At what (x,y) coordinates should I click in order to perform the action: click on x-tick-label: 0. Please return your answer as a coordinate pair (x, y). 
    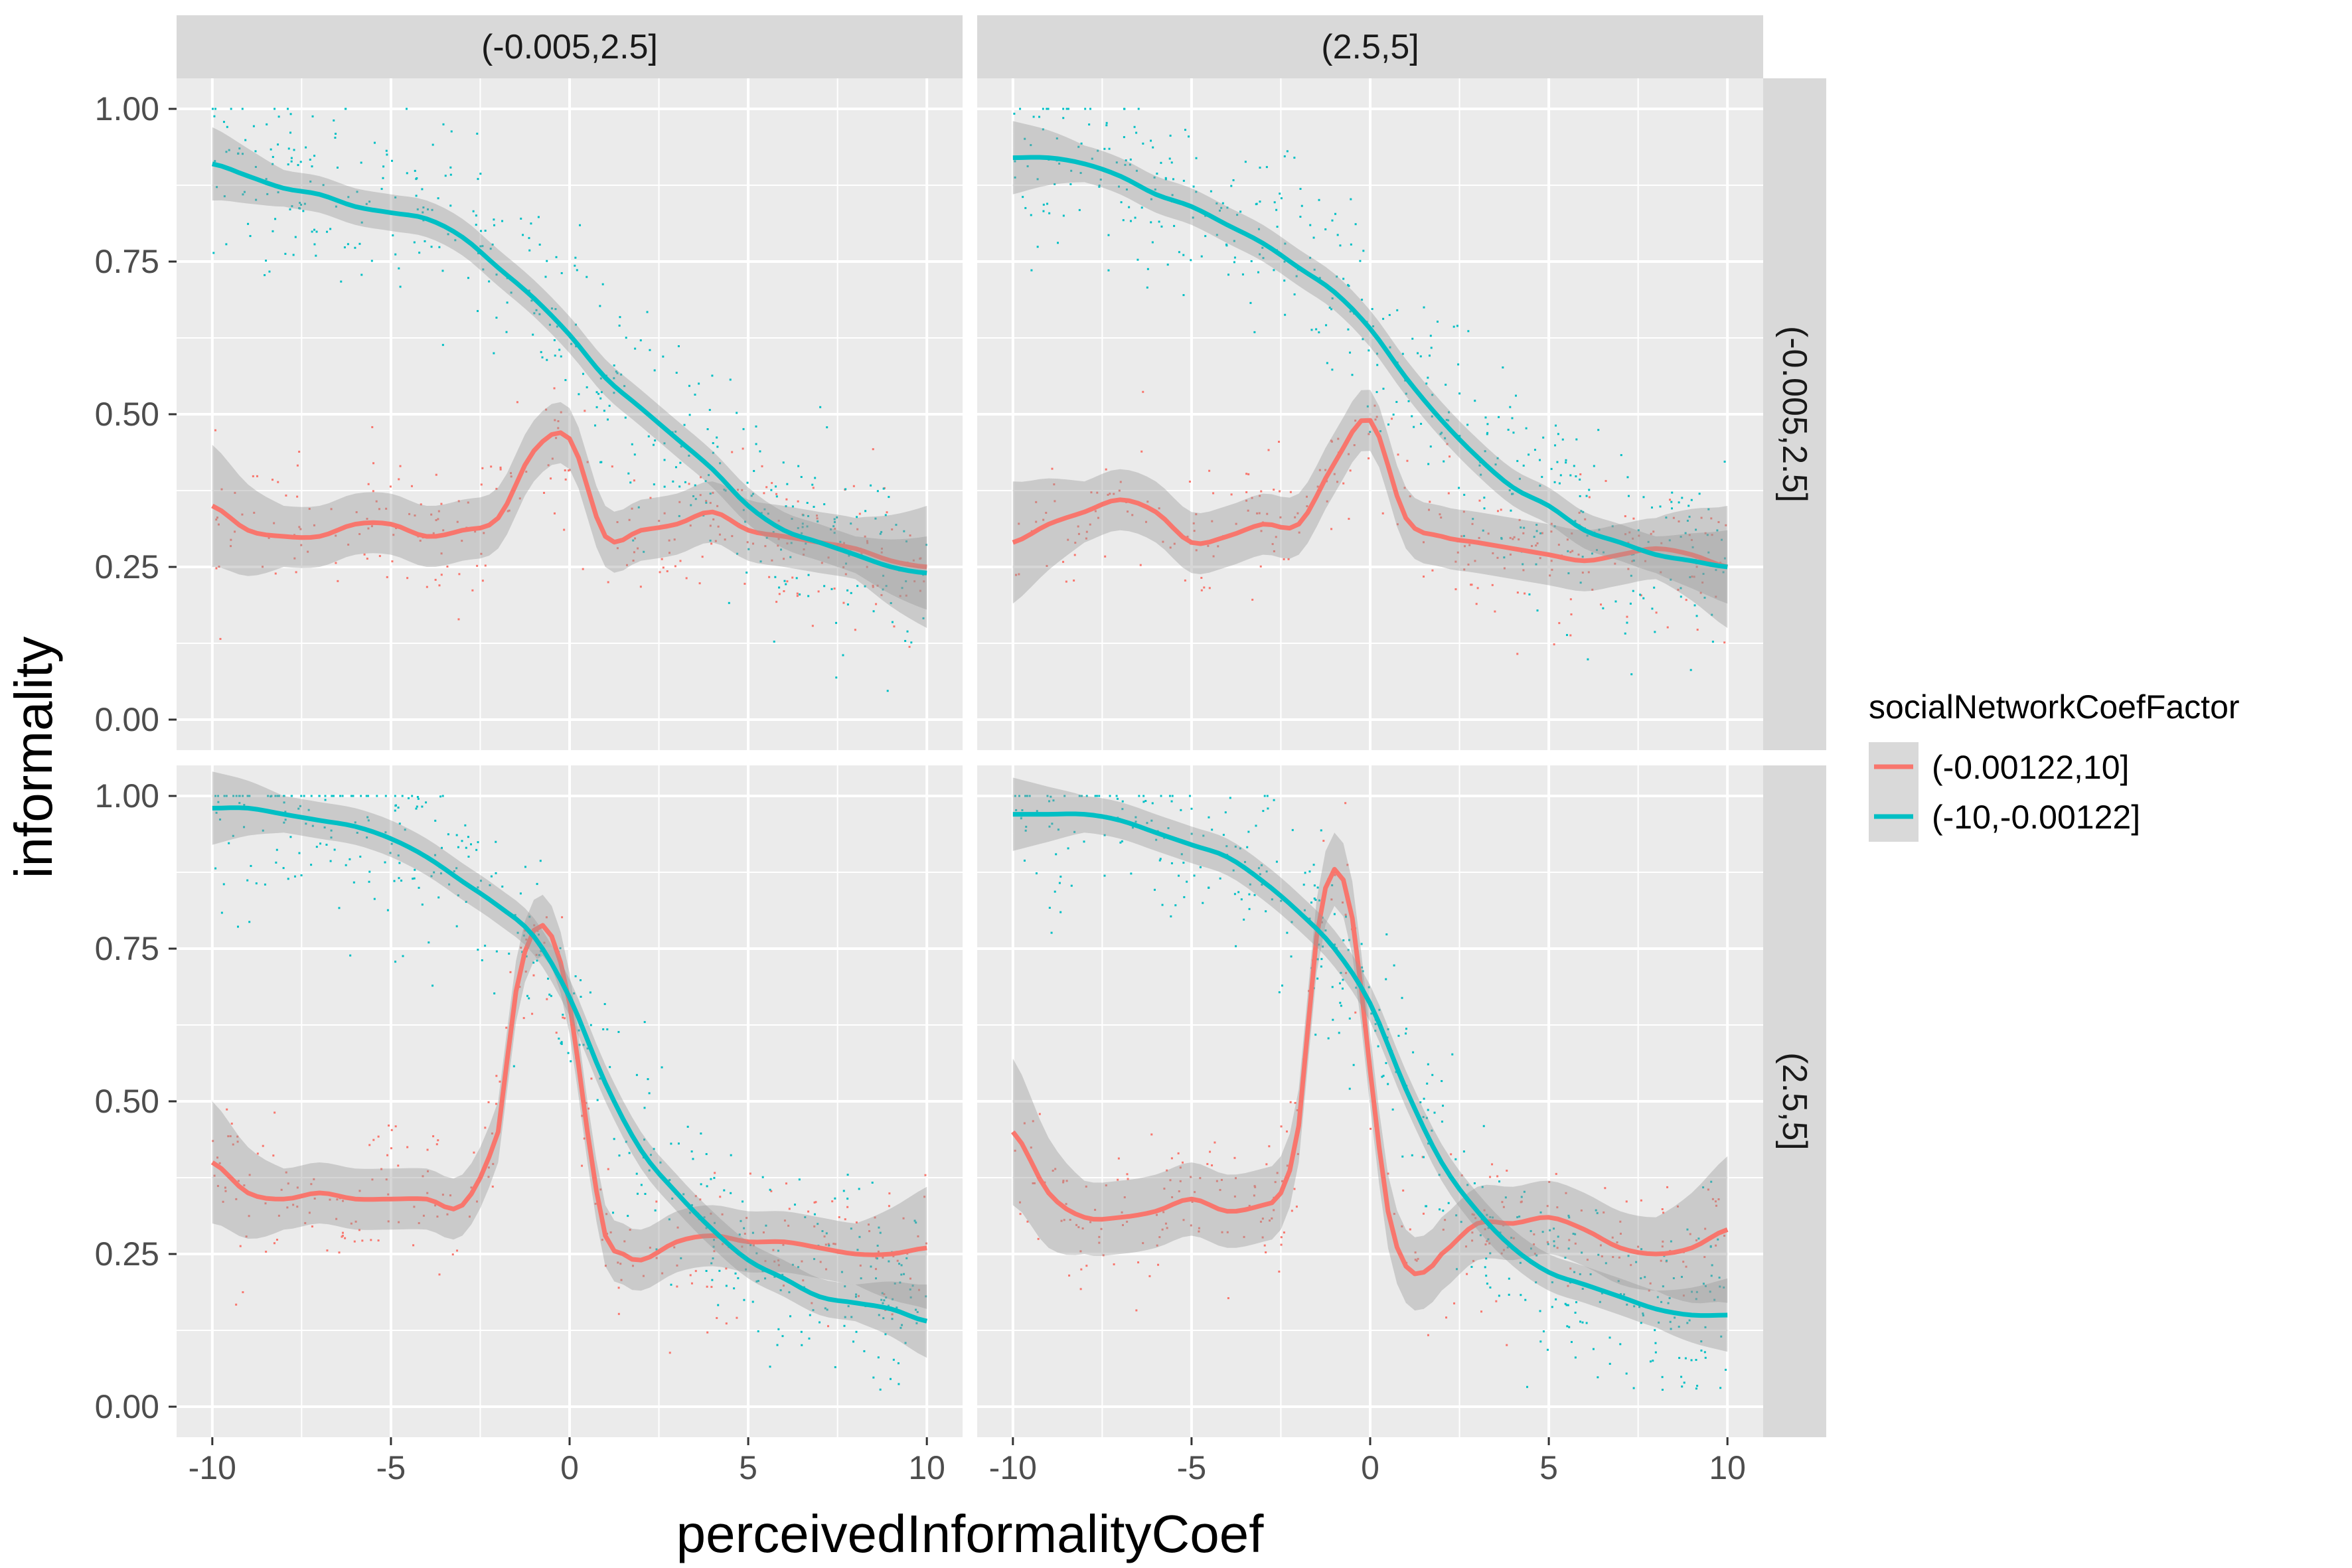
    Looking at the image, I should click on (1370, 1468).